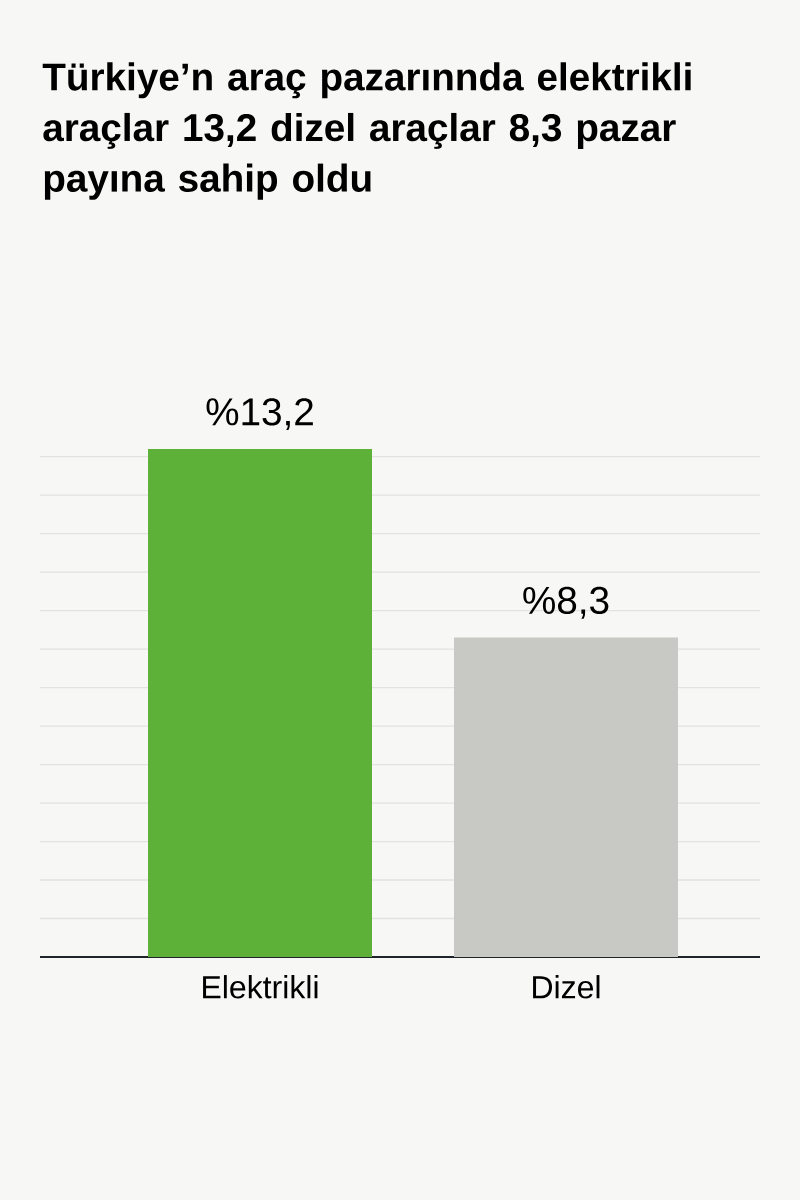 The height and width of the screenshot is (1200, 800). I want to click on x-tick-label: Dizel, so click(566, 987).